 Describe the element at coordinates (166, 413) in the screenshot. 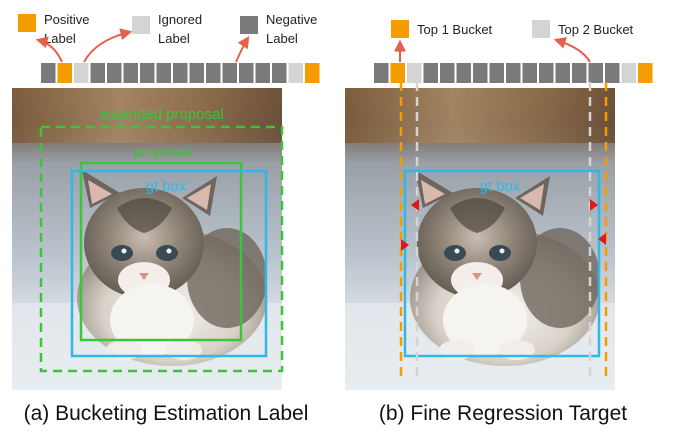

I see `caption-a: (a) Bucketing Estimation Label` at that location.